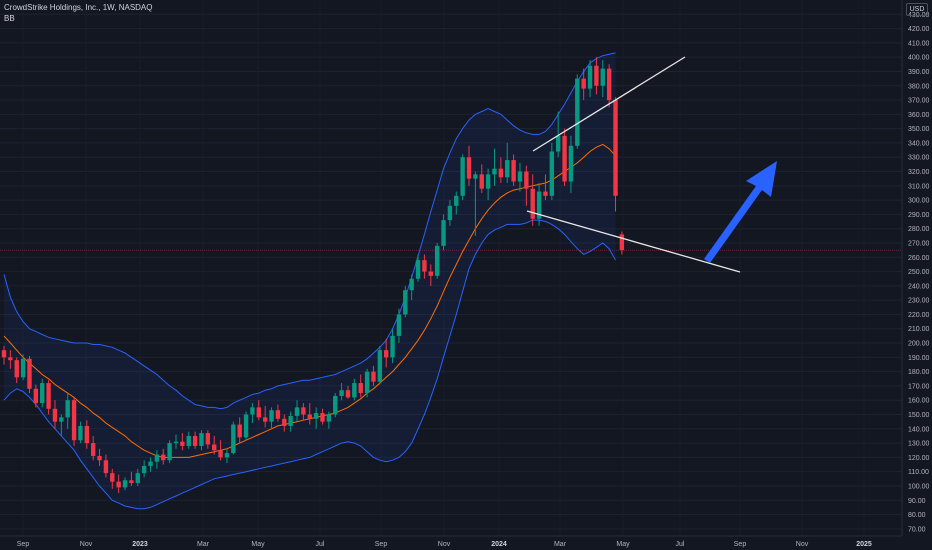 This screenshot has width=932, height=550. Describe the element at coordinates (919, 429) in the screenshot. I see `y-tick-label: 140.00` at that location.